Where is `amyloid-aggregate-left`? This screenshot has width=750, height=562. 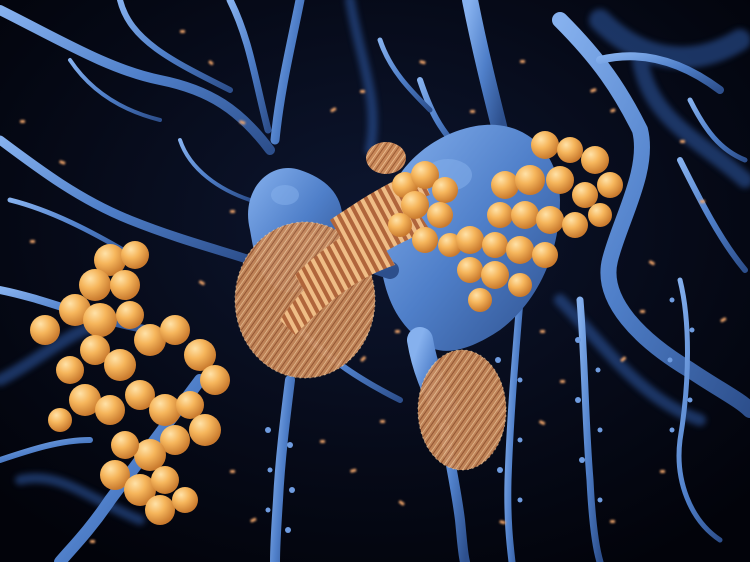
amyloid-aggregate-left is located at coordinates (130, 383).